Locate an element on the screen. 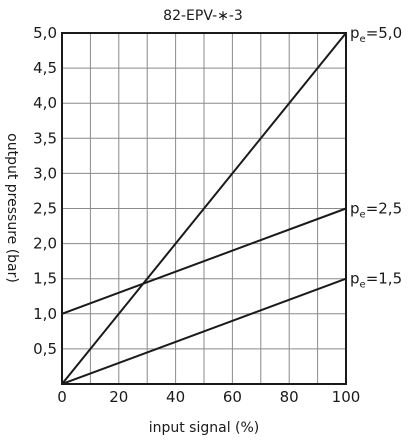  series-label: pe=5,0 is located at coordinates (376, 34).